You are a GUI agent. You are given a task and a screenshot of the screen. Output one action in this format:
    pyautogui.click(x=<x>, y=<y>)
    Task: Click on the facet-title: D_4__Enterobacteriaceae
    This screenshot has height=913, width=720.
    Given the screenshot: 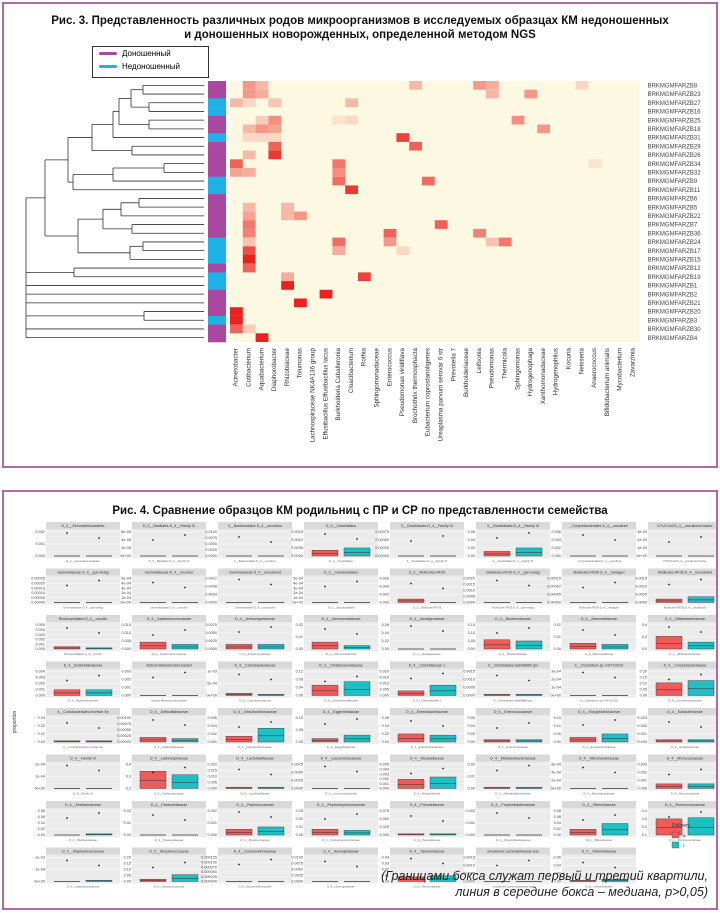 What is the action you would take?
    pyautogui.click(x=427, y=712)
    